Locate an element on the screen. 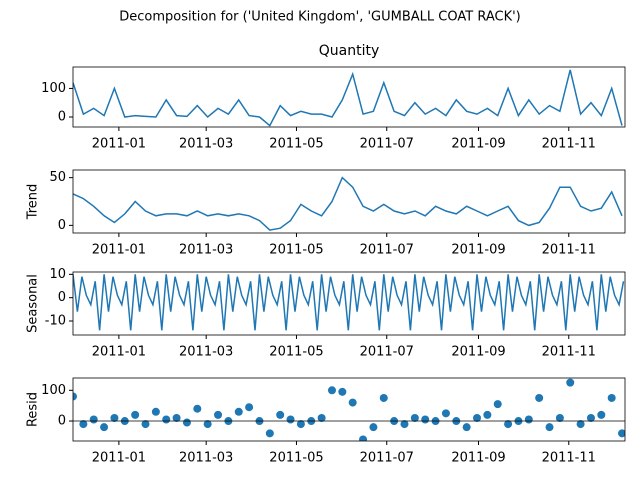  y-axis-label: Trend is located at coordinates (33, 202).